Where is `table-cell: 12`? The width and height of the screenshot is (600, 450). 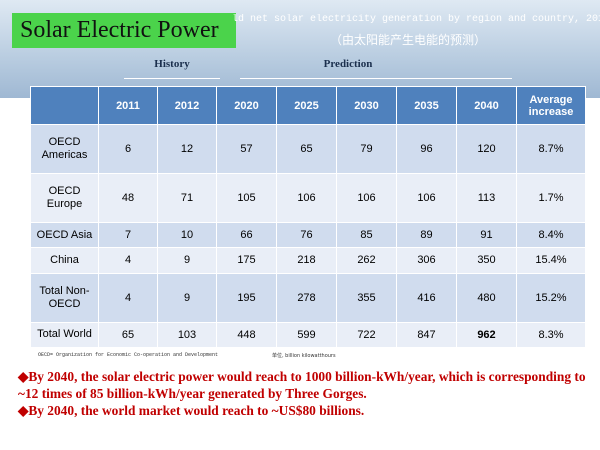
table-cell: 12 is located at coordinates (187, 149).